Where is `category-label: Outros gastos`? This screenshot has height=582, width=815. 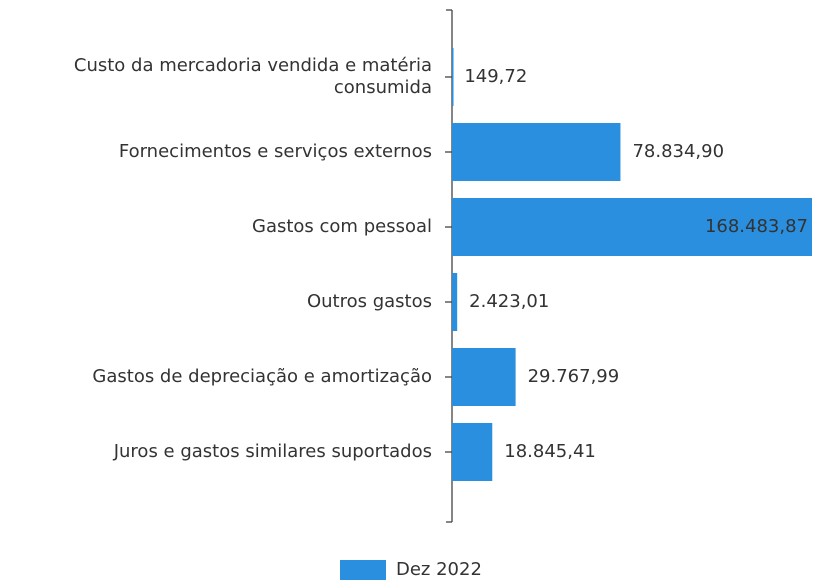 category-label: Outros gastos is located at coordinates (369, 301).